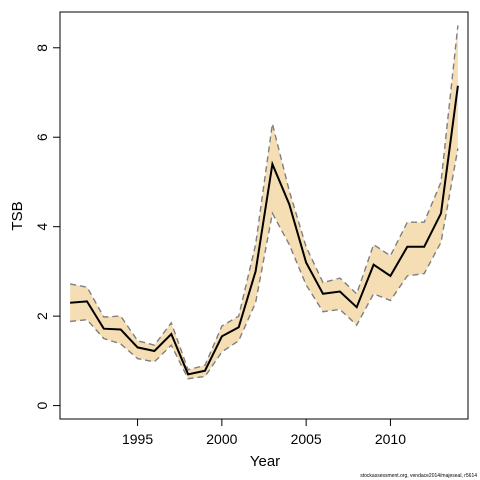 The width and height of the screenshot is (480, 480). Describe the element at coordinates (42, 316) in the screenshot. I see `y-tick-label: 2` at that location.